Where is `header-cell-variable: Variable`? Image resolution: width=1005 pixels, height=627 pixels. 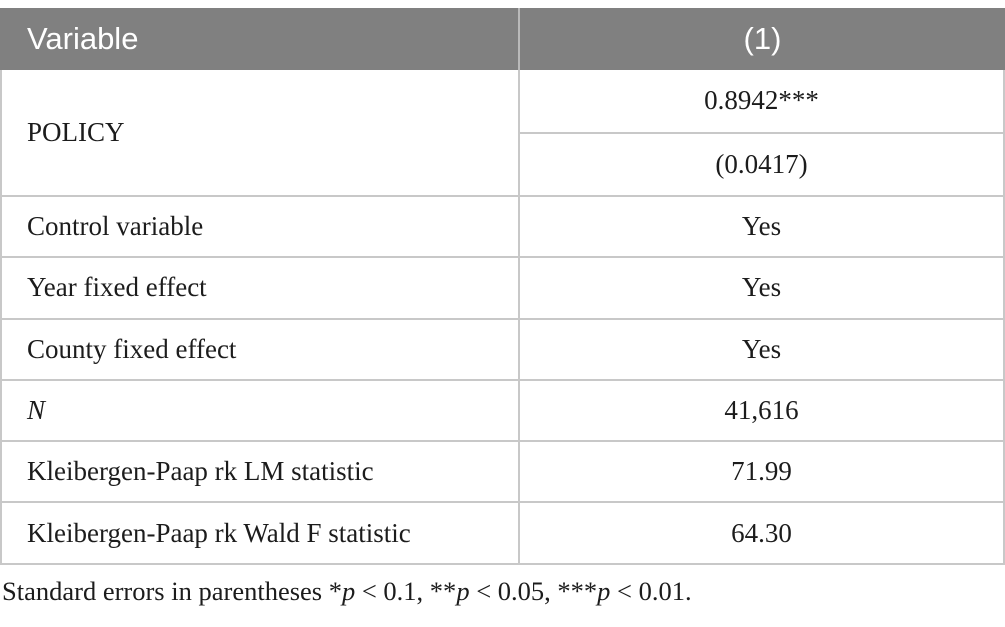 header-cell-variable: Variable is located at coordinates (259, 39).